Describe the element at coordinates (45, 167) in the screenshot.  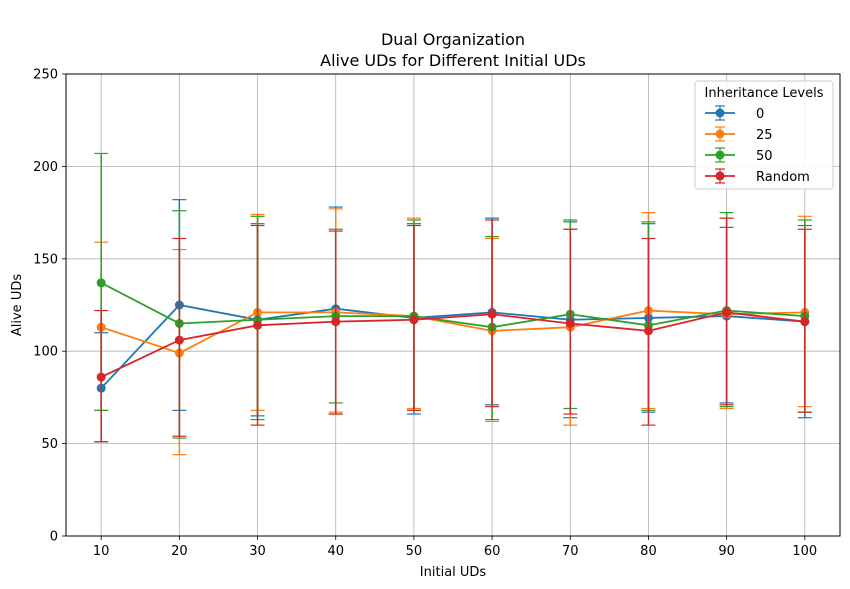
I see `y-tick-label: 200` at that location.